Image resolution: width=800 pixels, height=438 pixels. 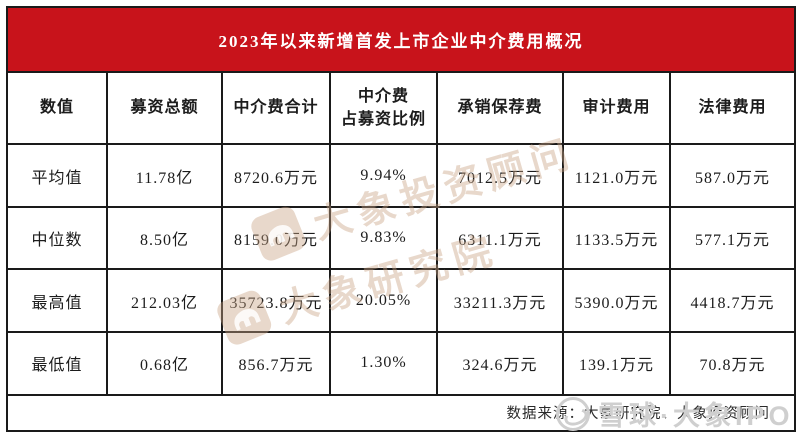 What do you see at coordinates (383, 301) in the screenshot?
I see `cell-intermediary-ratio: 20.05%` at bounding box center [383, 301].